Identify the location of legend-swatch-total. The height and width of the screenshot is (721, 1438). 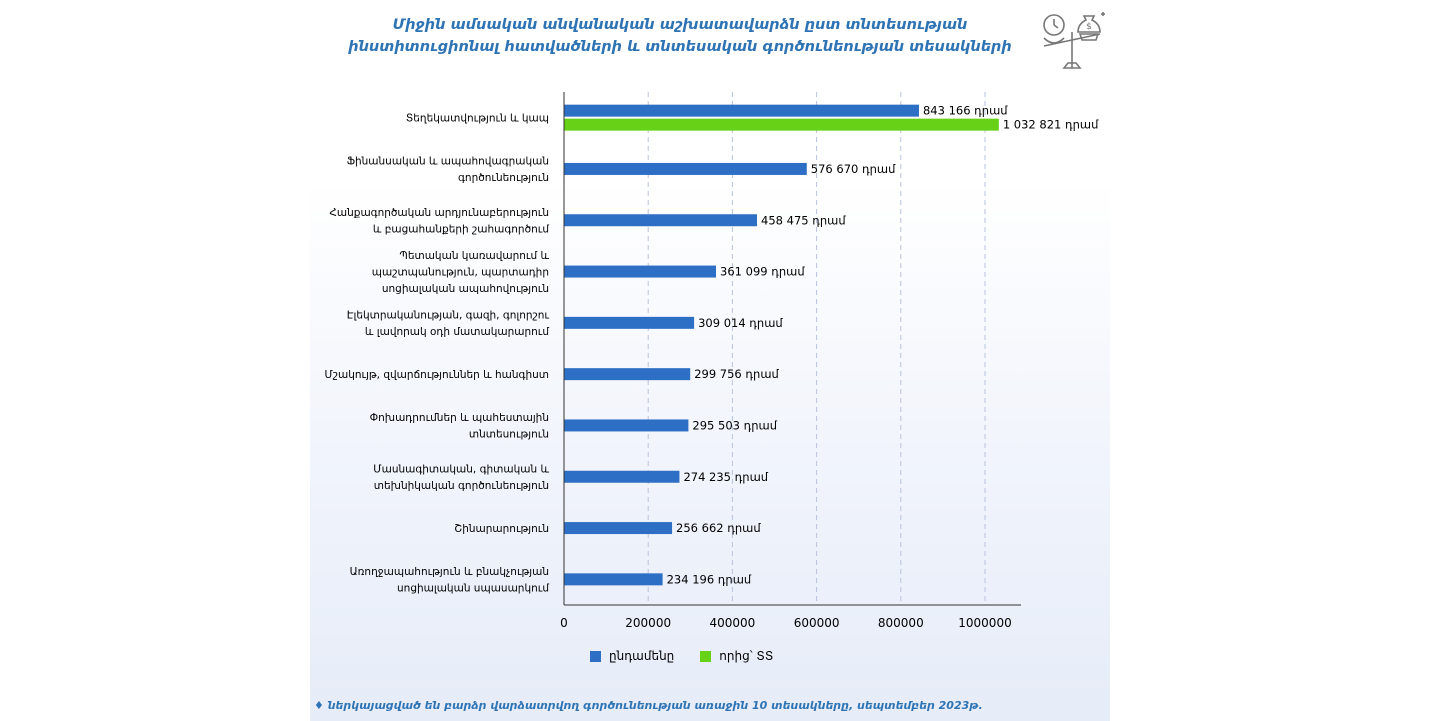
(595, 656).